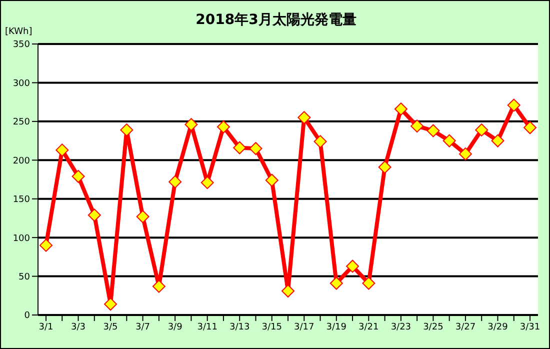  I want to click on x-tick-label: 3/23, so click(401, 327).